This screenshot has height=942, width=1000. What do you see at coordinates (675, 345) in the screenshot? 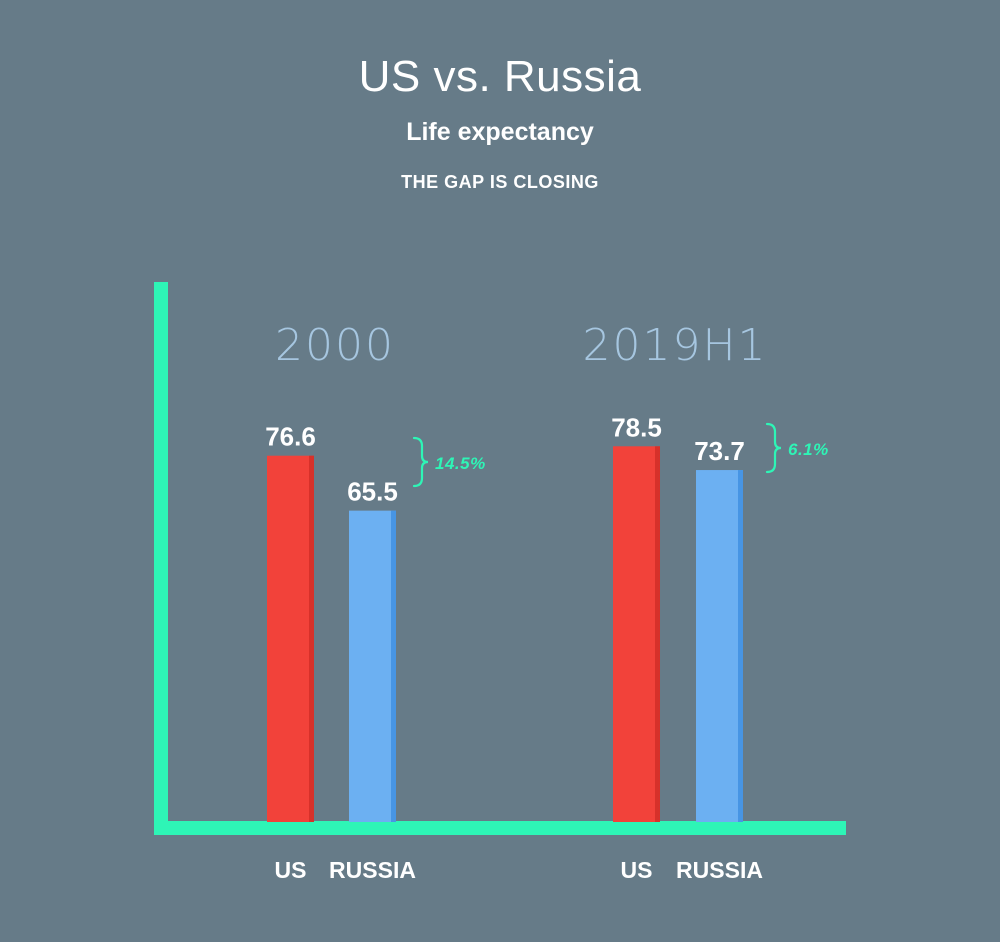
I see `group-label-2019h1: 2019H1` at bounding box center [675, 345].